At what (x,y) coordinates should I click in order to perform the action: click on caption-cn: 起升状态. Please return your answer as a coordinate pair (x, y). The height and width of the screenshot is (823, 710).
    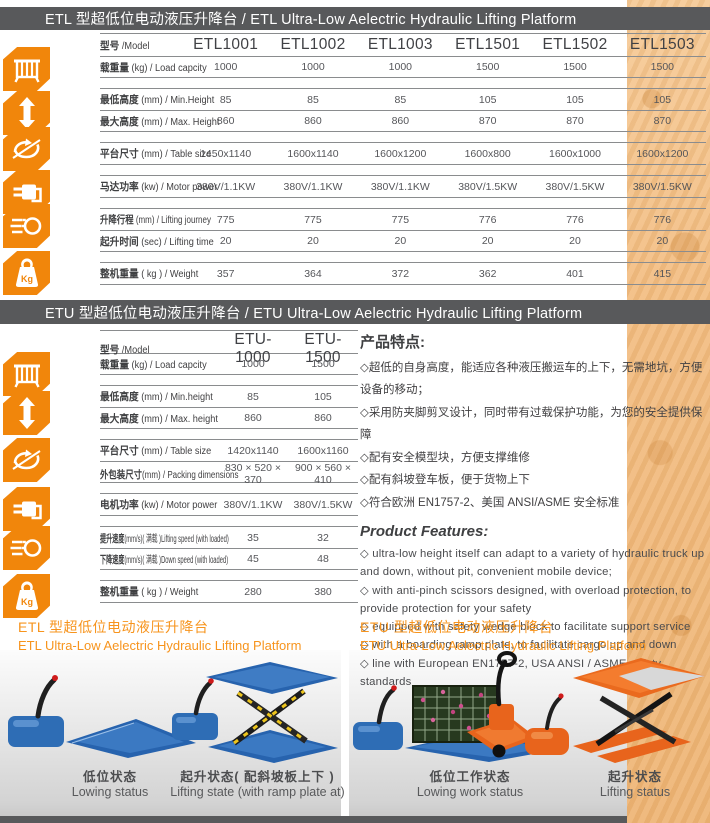
    Looking at the image, I should click on (634, 777).